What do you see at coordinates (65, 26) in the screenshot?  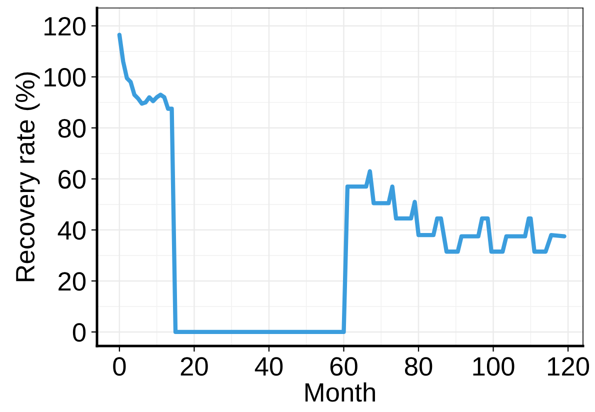 I see `y-tick-label: 120` at bounding box center [65, 26].